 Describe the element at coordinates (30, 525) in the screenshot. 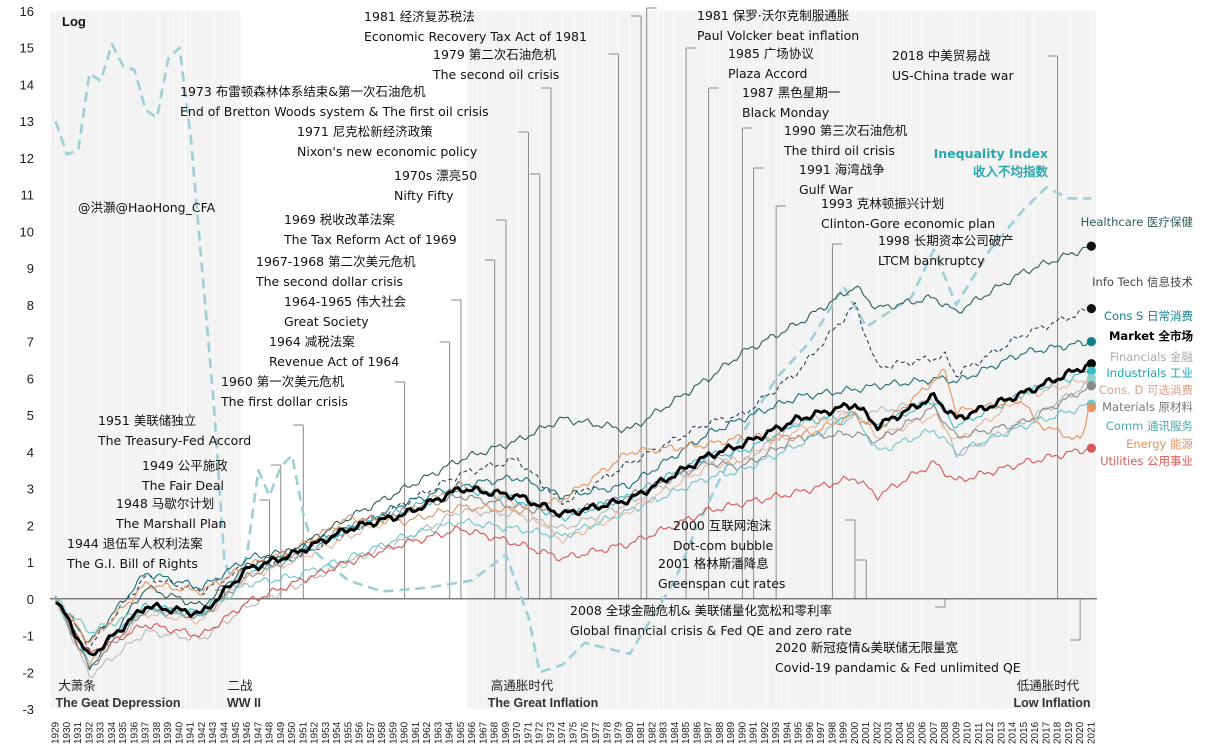

I see `y-tick-label: 2` at that location.